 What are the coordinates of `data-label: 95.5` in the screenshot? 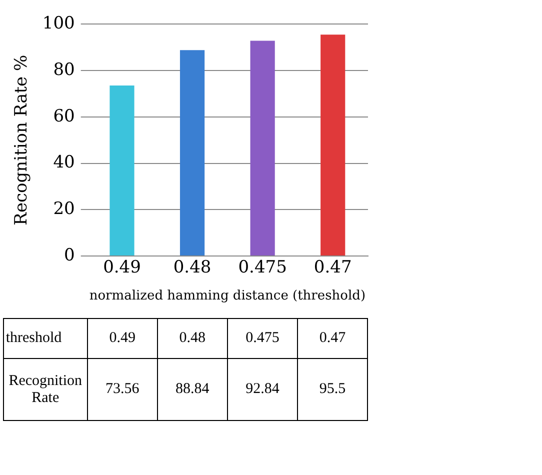 It's located at (332, 389).